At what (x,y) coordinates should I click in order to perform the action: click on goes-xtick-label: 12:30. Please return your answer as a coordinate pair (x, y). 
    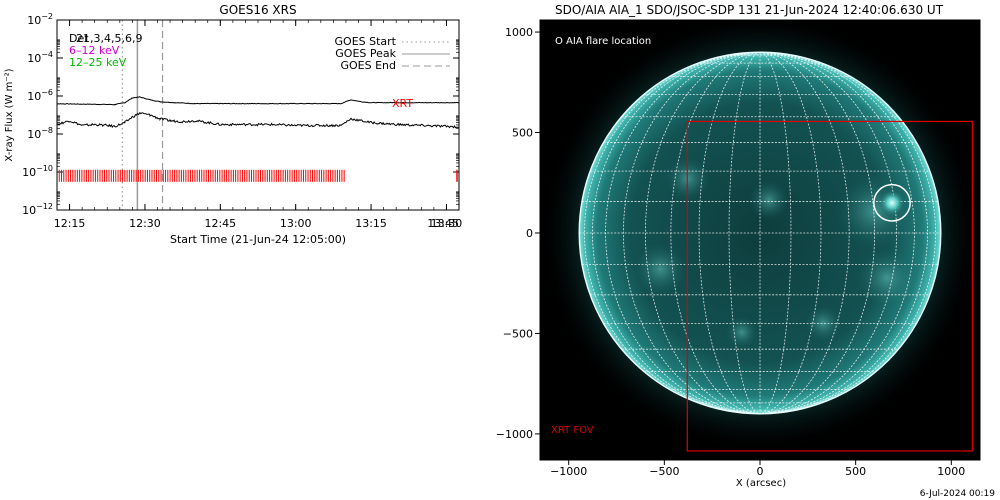
    Looking at the image, I should click on (145, 223).